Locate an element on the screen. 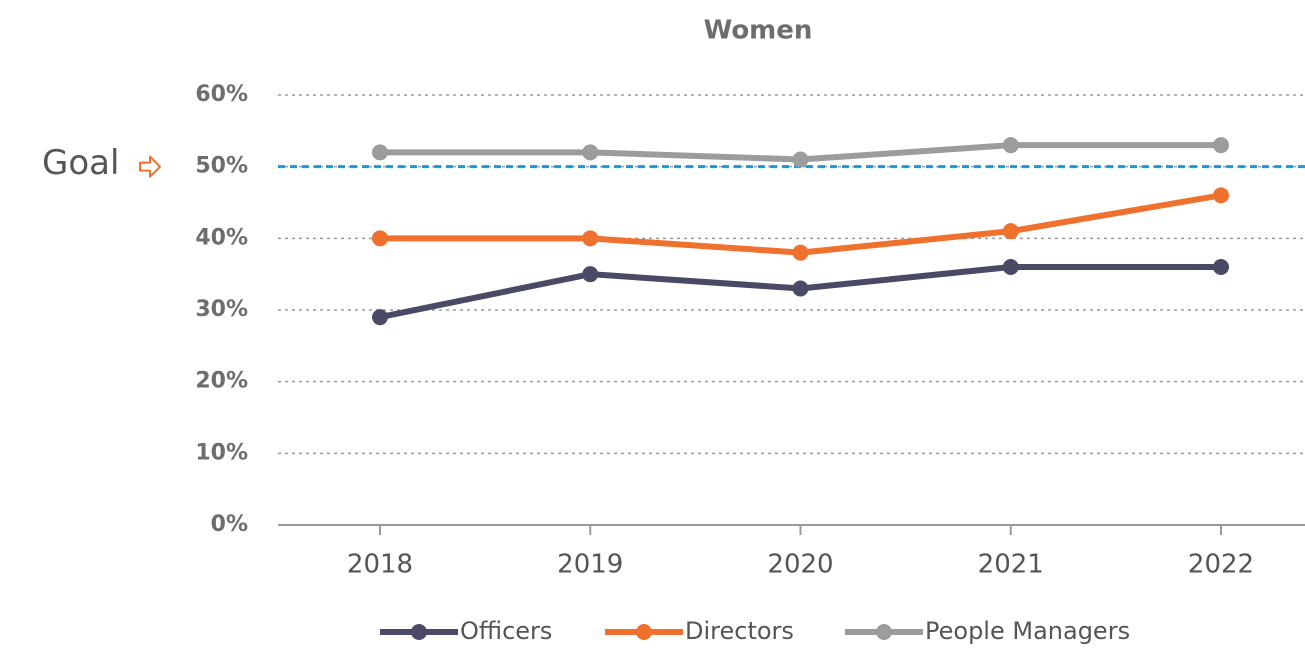 The width and height of the screenshot is (1305, 650). x-tick-label: 2018 is located at coordinates (380, 565).